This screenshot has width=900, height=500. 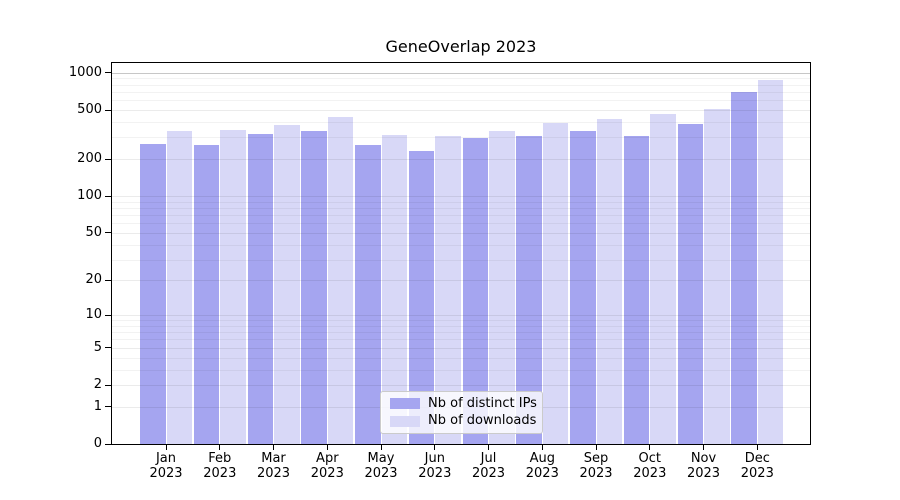 What do you see at coordinates (482, 421) in the screenshot?
I see `legend-label-downloads: Nb of downloads` at bounding box center [482, 421].